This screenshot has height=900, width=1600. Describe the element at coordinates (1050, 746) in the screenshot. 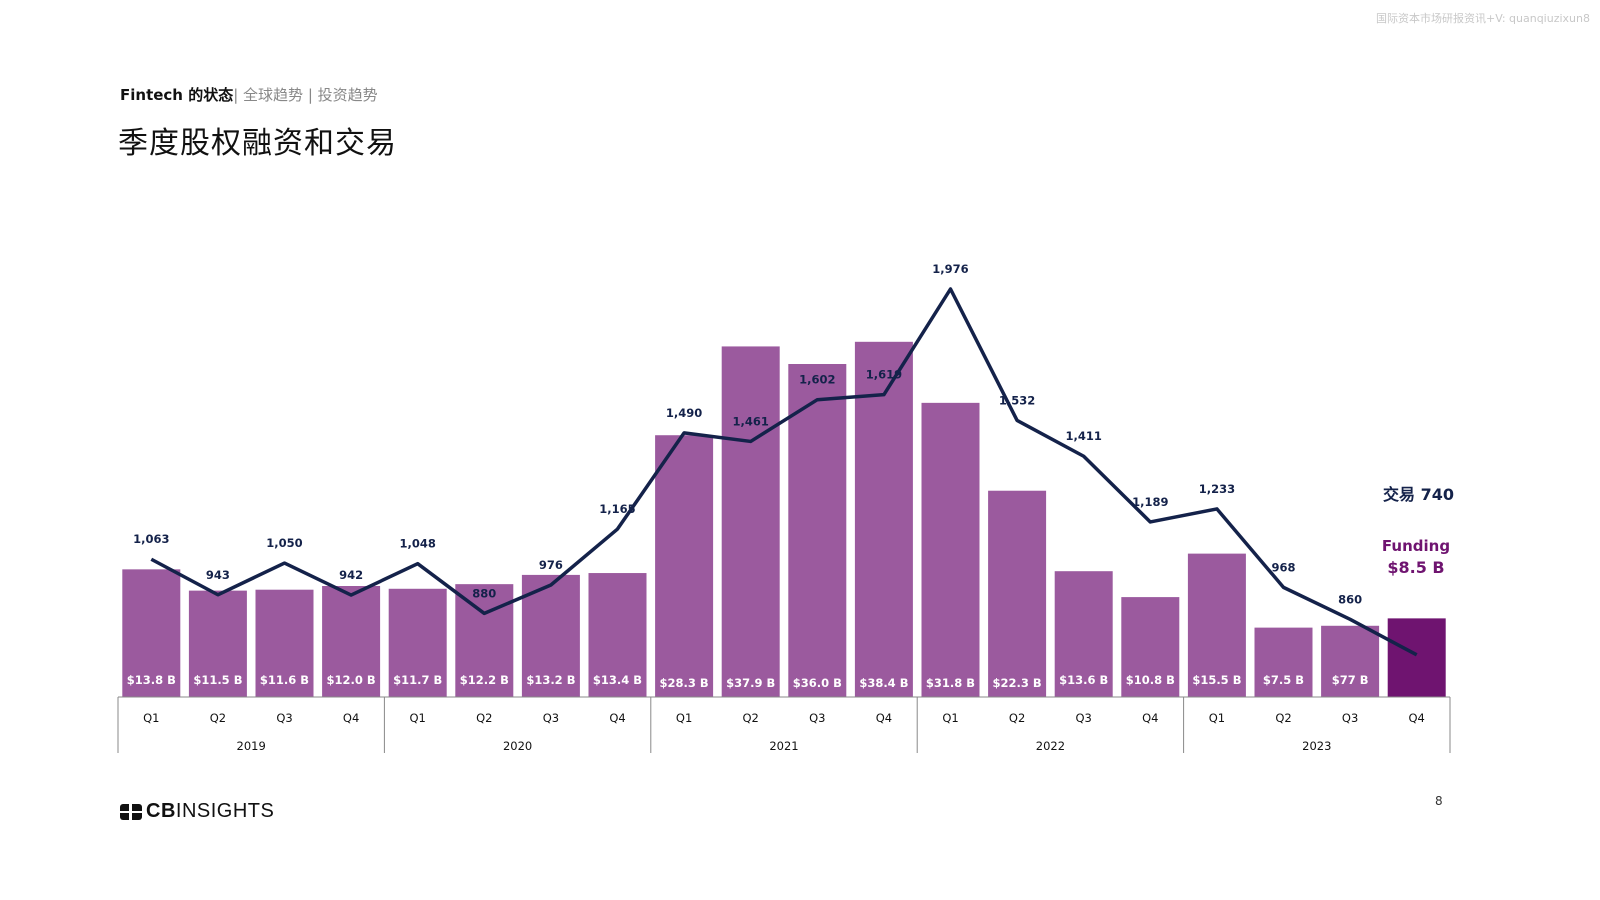

I see `x-tick-label-year: 2022` at that location.